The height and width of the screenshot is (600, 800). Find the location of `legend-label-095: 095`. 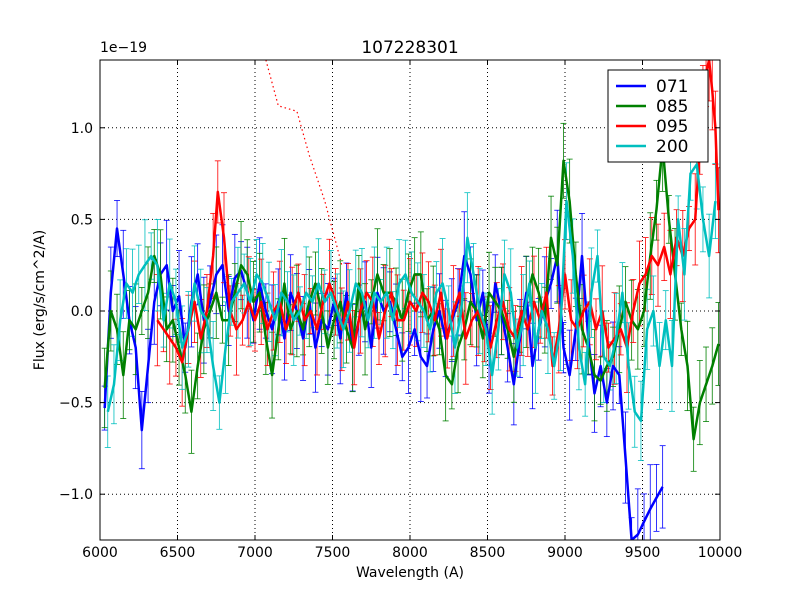

legend-label-095: 095 is located at coordinates (672, 127).